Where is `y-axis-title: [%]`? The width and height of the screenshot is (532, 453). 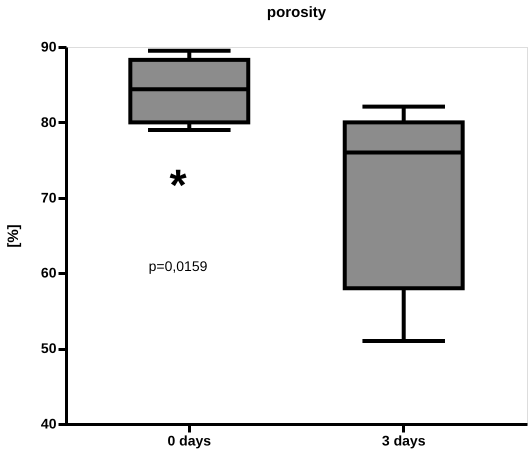 y-axis-title: [%] is located at coordinates (13, 236).